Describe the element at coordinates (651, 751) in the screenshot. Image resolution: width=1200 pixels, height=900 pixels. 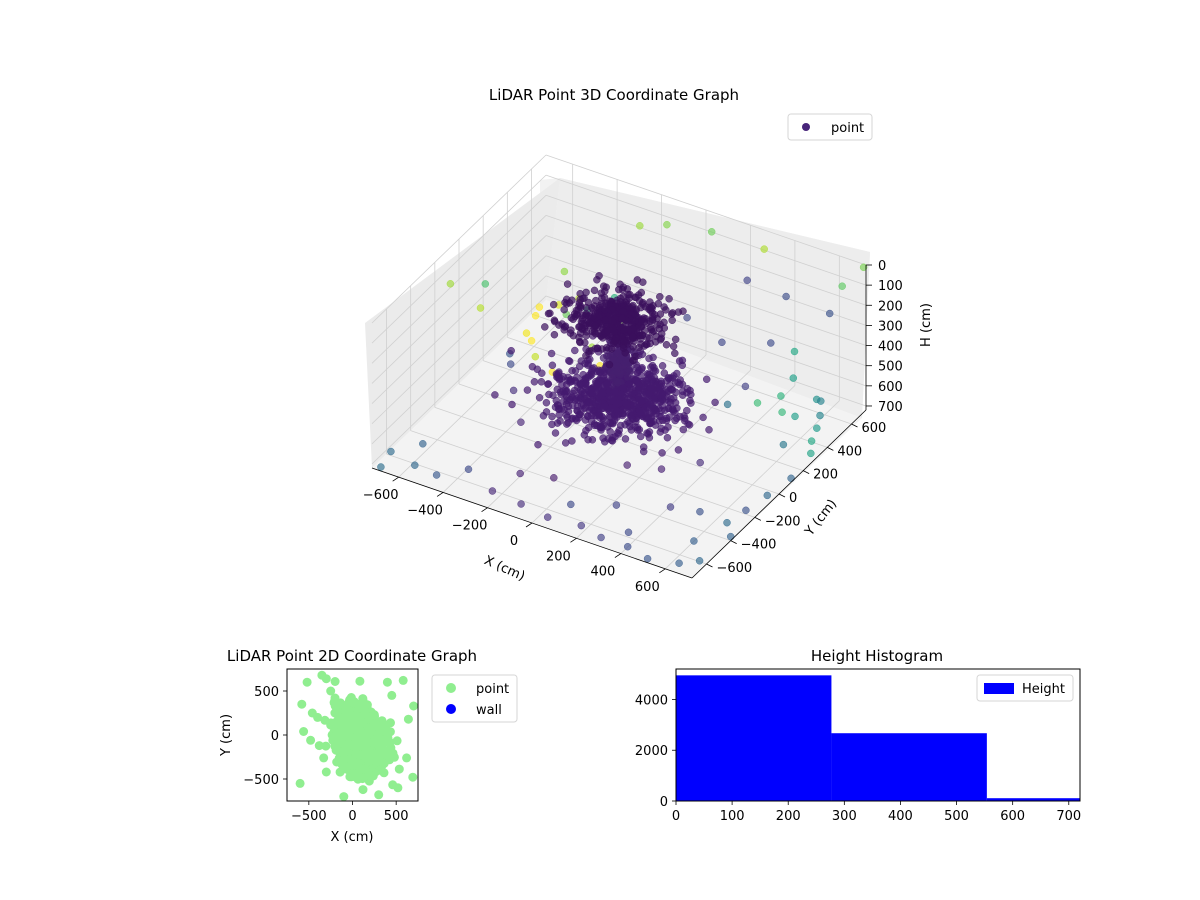
I see `y-tick-label: 2000` at that location.